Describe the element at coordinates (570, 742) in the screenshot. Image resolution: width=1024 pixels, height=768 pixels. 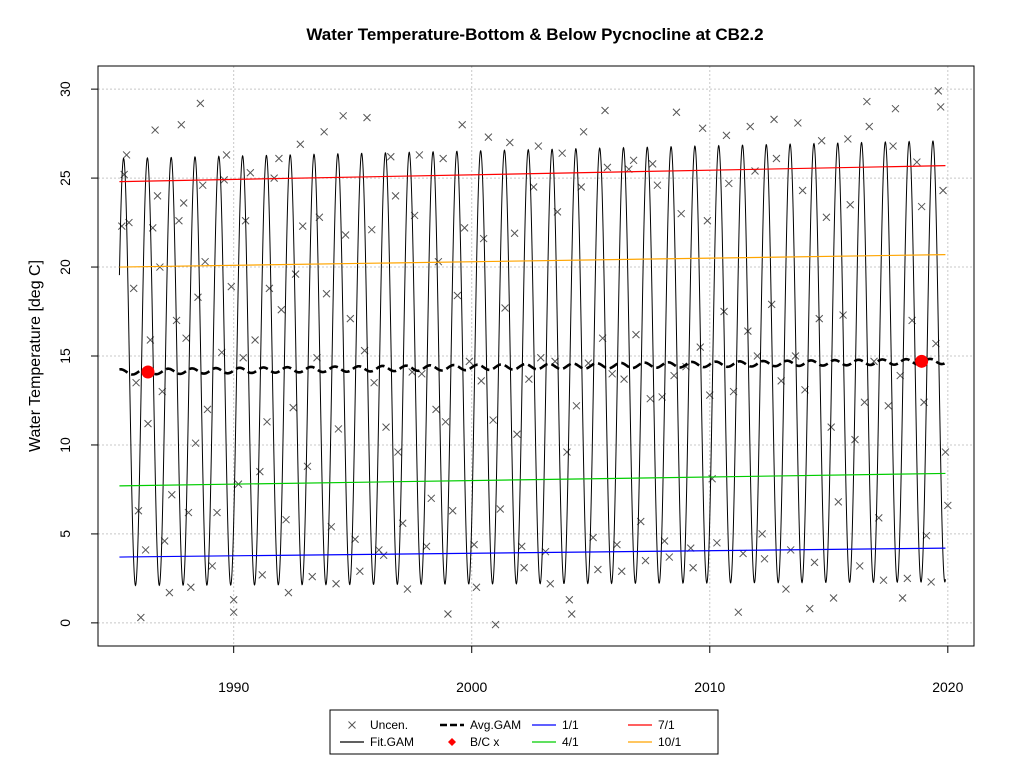
I see `legend-label: 4/1` at that location.